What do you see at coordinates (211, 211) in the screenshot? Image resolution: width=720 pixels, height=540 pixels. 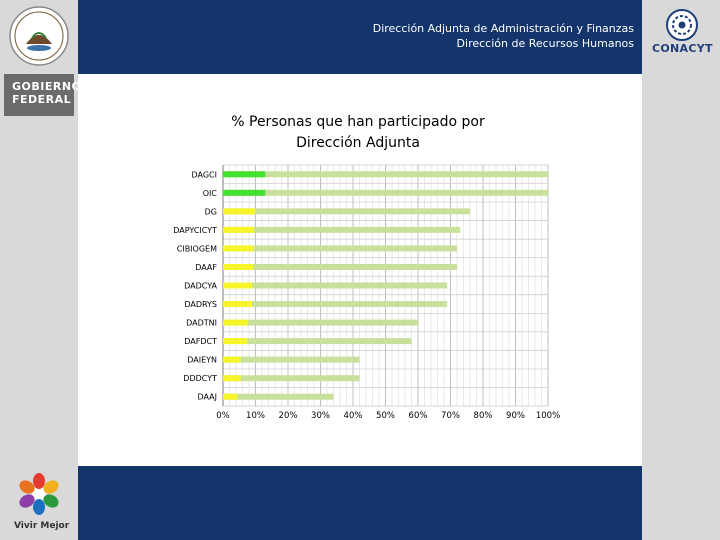 I see `category-label: DG` at bounding box center [211, 211].